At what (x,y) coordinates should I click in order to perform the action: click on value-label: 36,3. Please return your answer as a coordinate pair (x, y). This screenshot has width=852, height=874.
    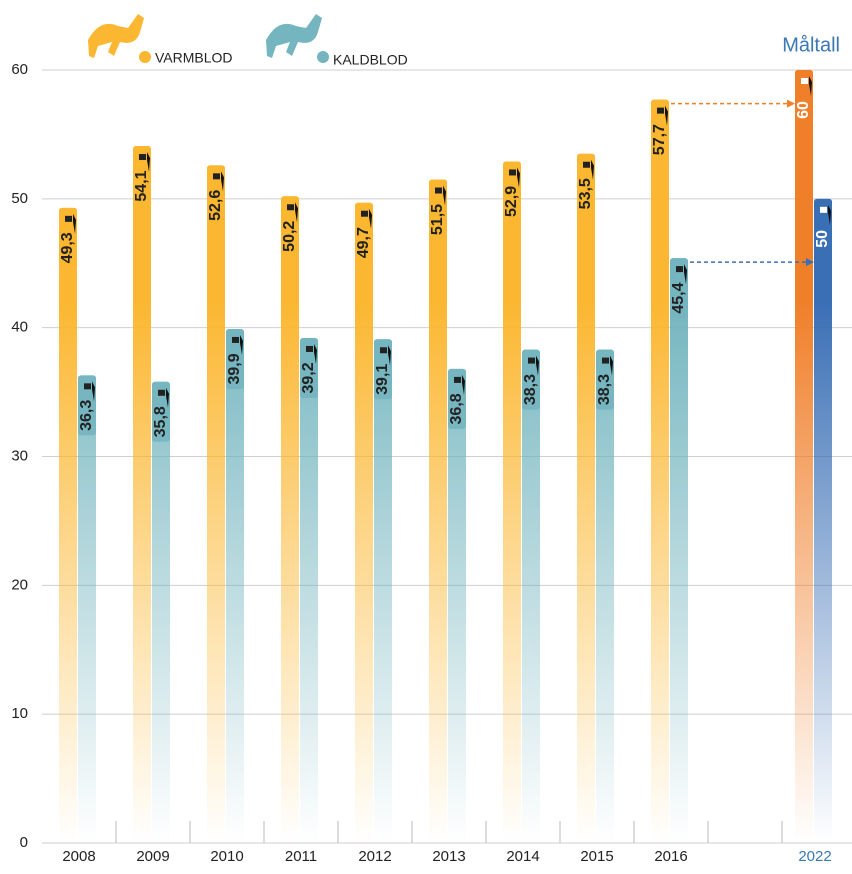
    Looking at the image, I should click on (86, 415).